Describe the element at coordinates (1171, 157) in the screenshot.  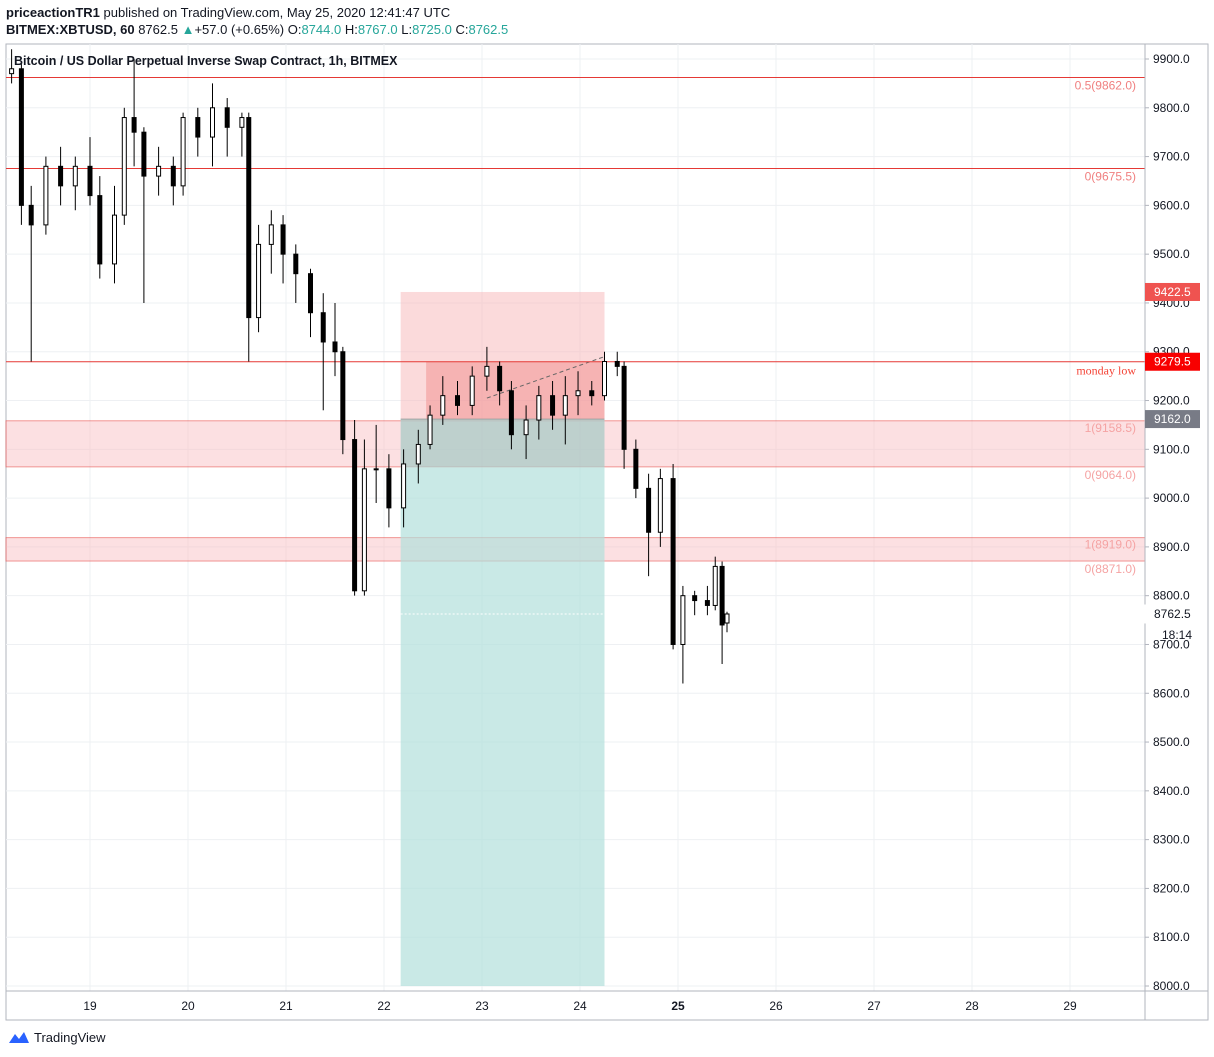
I see `y-tick-label: 9700.0` at that location.